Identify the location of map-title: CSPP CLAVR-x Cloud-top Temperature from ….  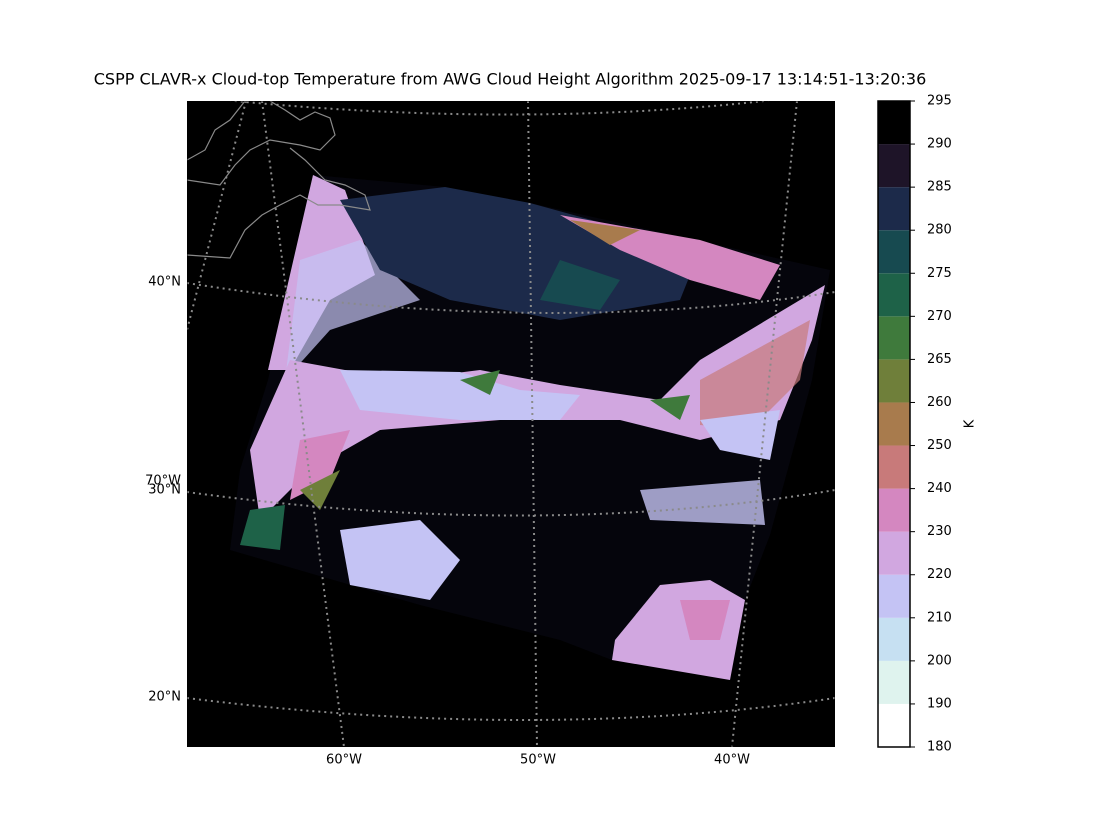
(510, 79).